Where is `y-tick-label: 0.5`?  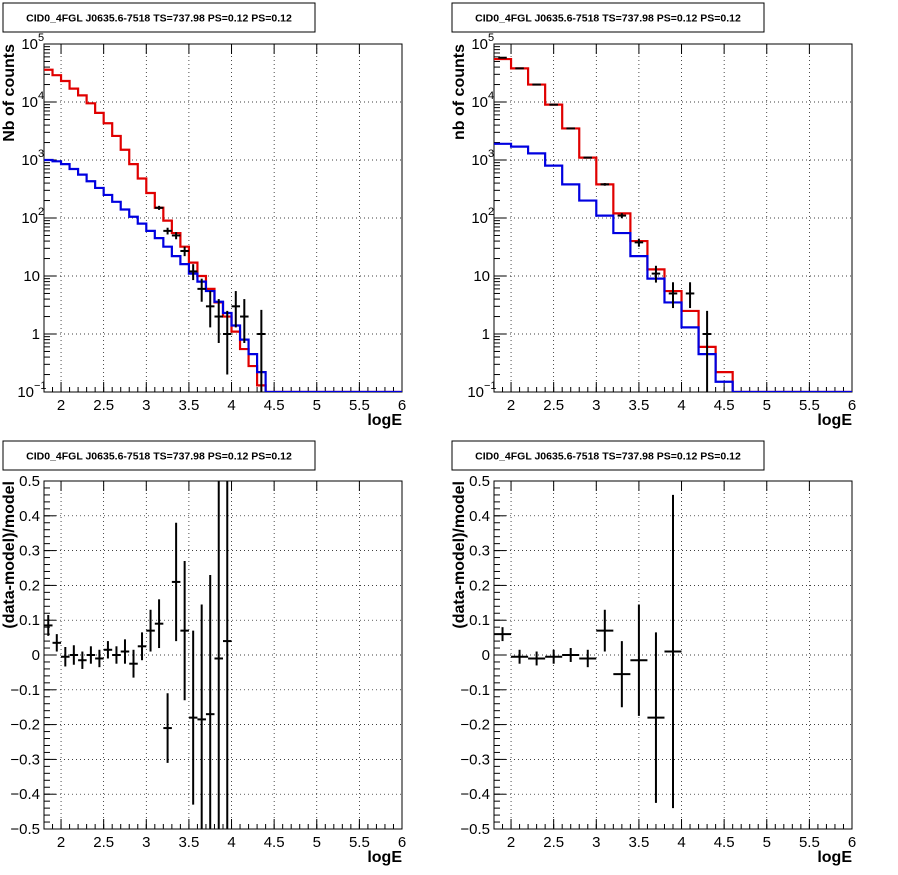
y-tick-label: 0.5 is located at coordinates (29, 481).